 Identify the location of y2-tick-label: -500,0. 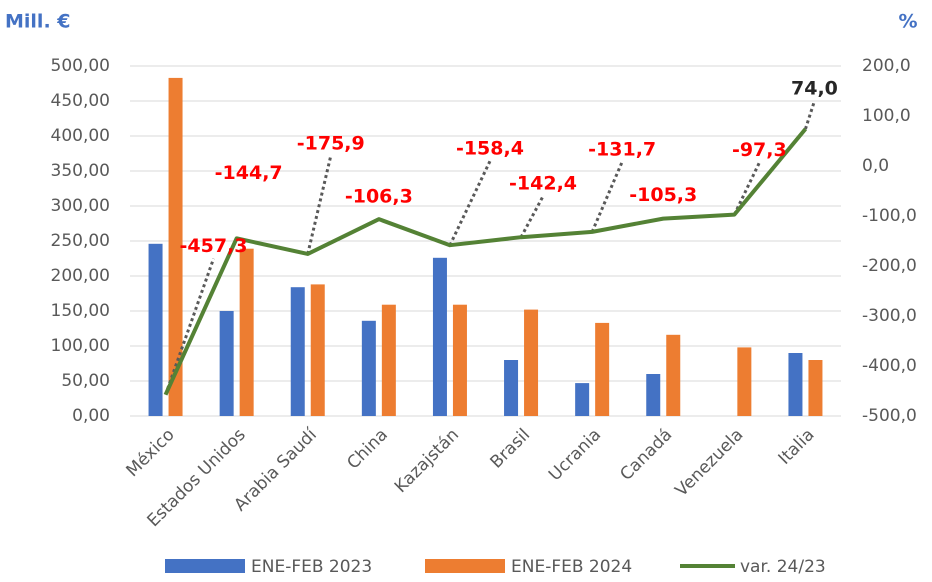
(889, 416).